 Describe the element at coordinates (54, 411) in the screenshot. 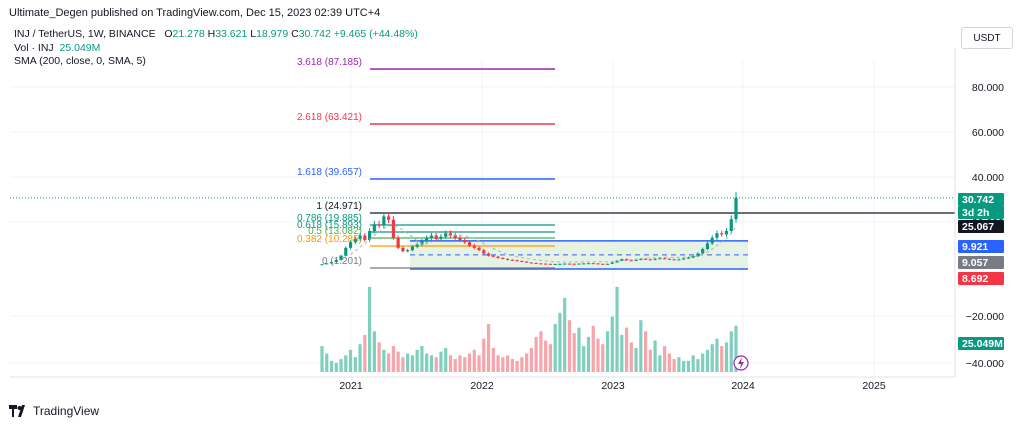

I see `tradingview-footer: TradingView` at that location.